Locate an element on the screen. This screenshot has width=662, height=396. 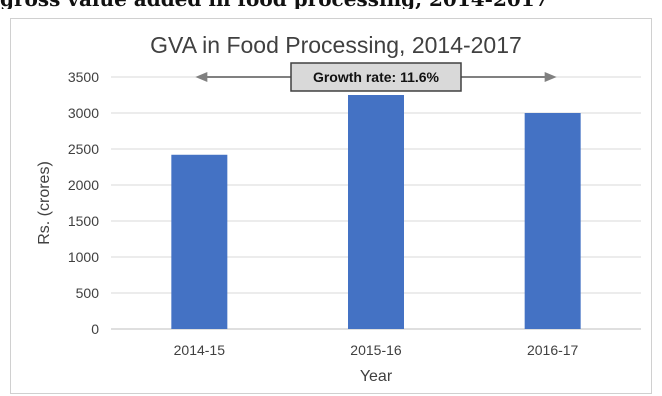
growth-rate-label: Growth rate: 11.6% is located at coordinates (376, 77).